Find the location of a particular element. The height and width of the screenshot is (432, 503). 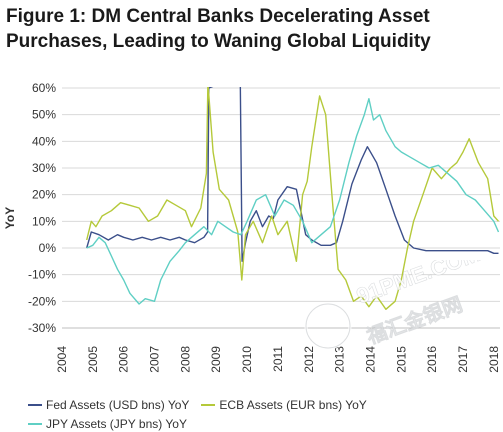

y-tick-label: -20% is located at coordinates (42, 301).